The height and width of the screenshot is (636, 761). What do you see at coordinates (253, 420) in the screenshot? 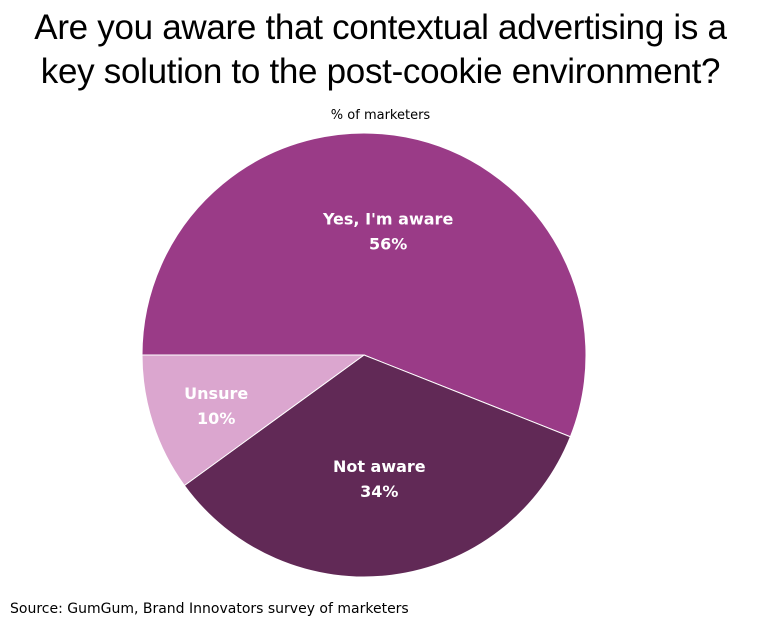
I see `pie-slice-unsure` at bounding box center [253, 420].